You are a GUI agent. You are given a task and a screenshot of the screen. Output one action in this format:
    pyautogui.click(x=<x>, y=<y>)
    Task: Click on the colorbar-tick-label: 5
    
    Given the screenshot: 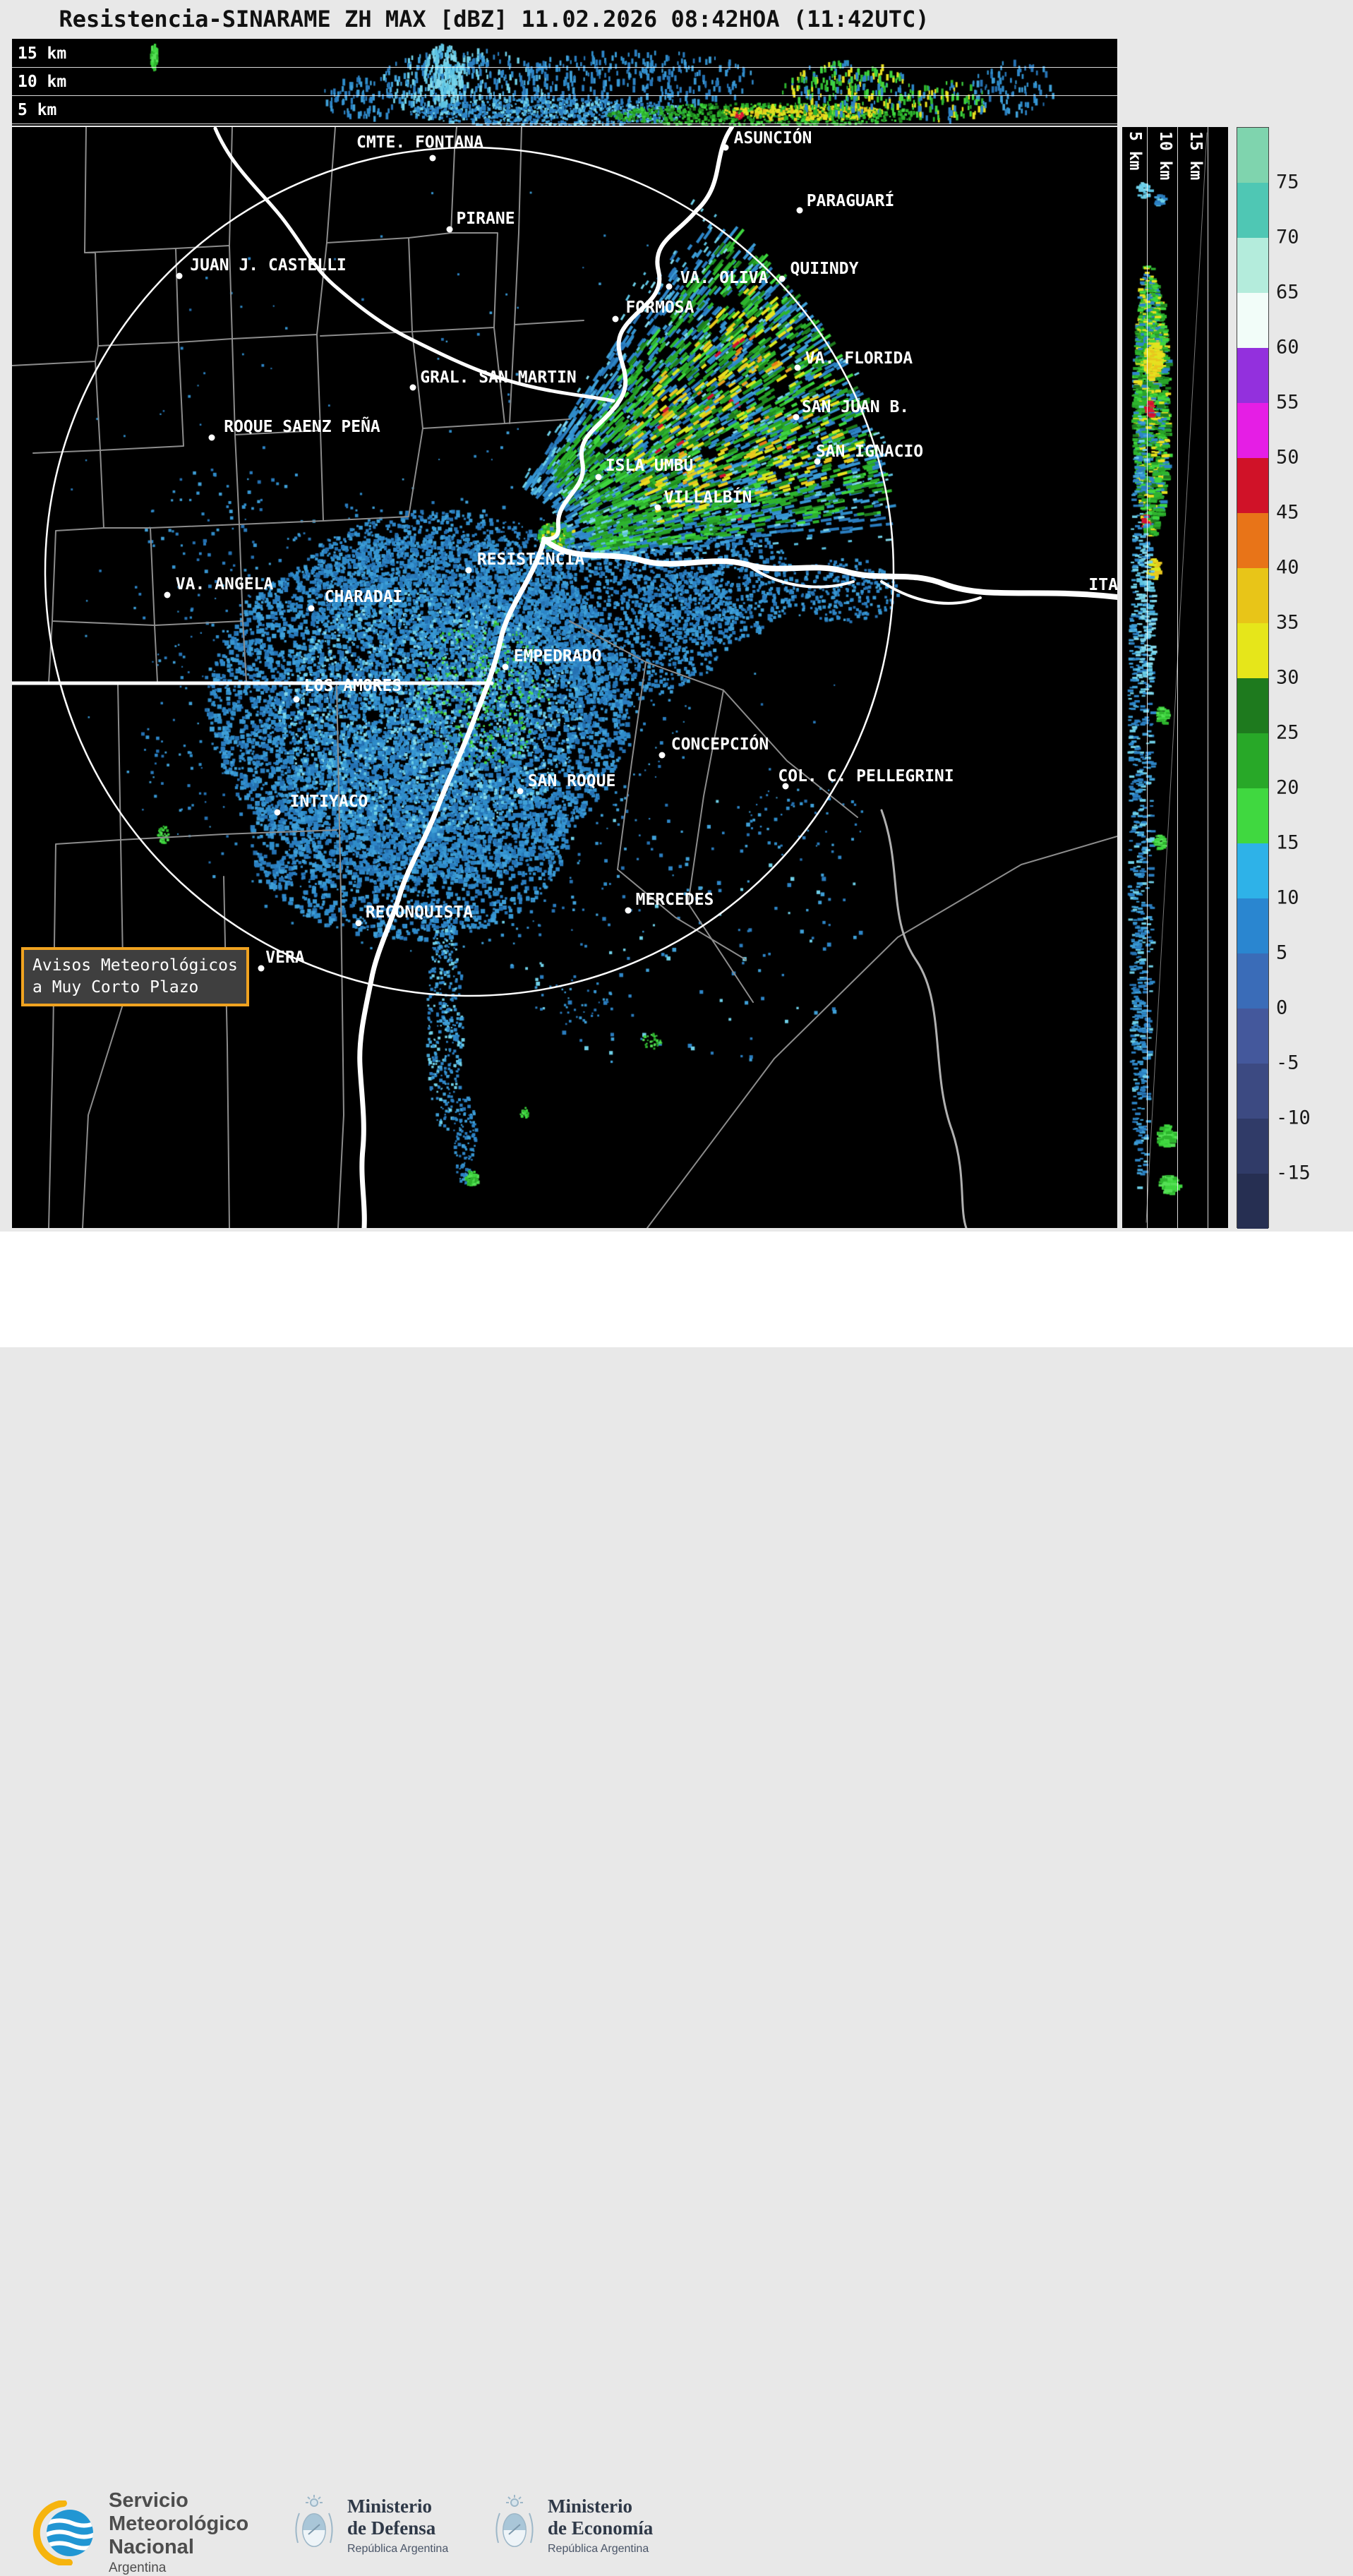 What is the action you would take?
    pyautogui.click(x=1282, y=952)
    